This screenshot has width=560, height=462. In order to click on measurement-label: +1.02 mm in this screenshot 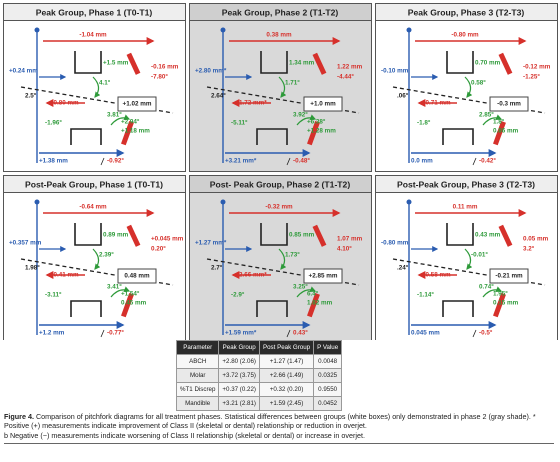, I will do `click(137, 104)`.